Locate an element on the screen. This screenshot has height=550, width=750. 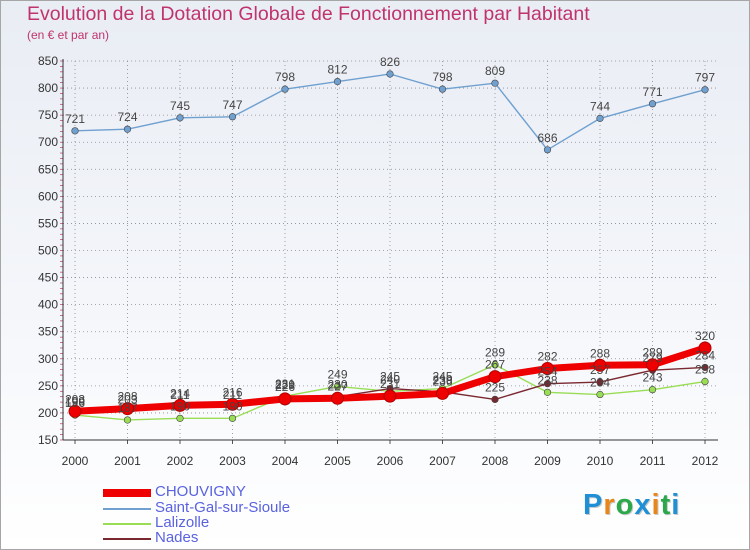
data-label-nades: 245 is located at coordinates (390, 377).